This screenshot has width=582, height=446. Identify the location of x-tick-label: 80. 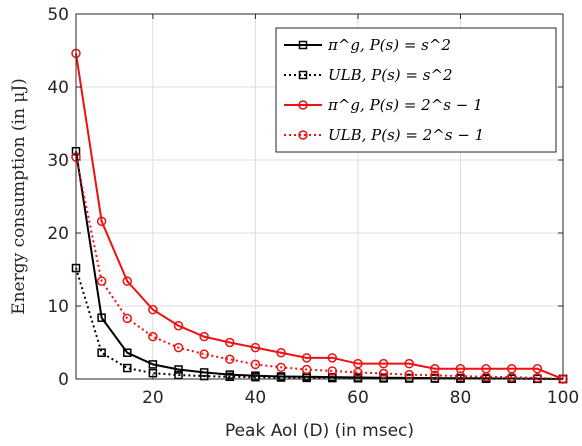
(461, 398).